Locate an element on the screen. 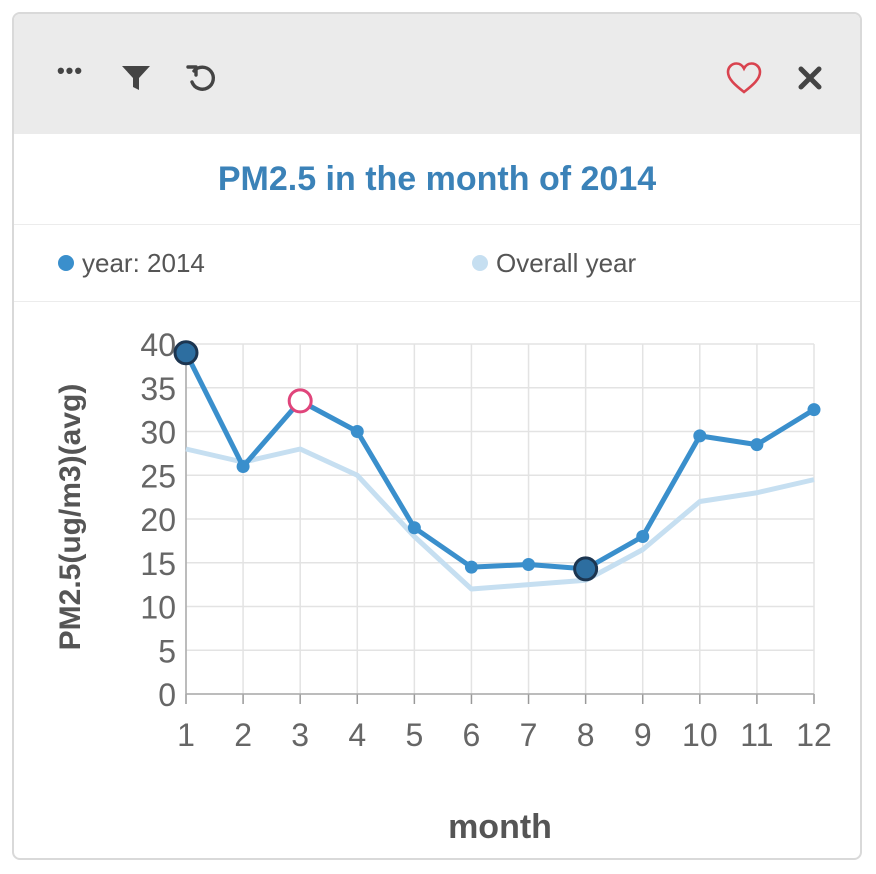  x-tick-label-2: 2 is located at coordinates (243, 735).